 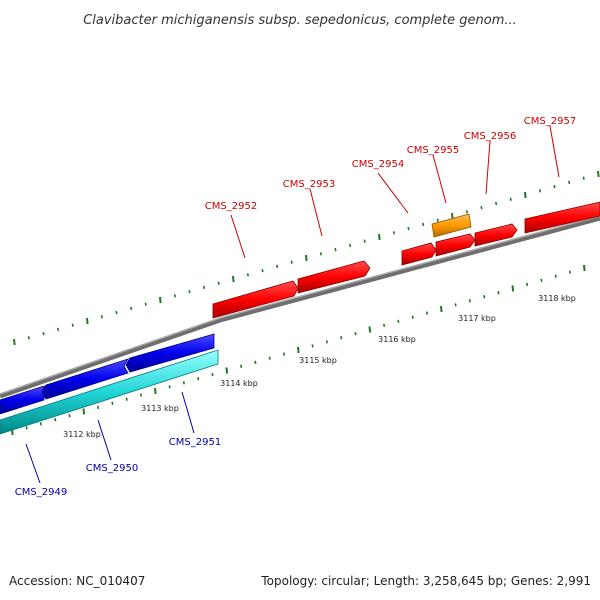 I want to click on cds-band-shape, so click(x=109, y=392).